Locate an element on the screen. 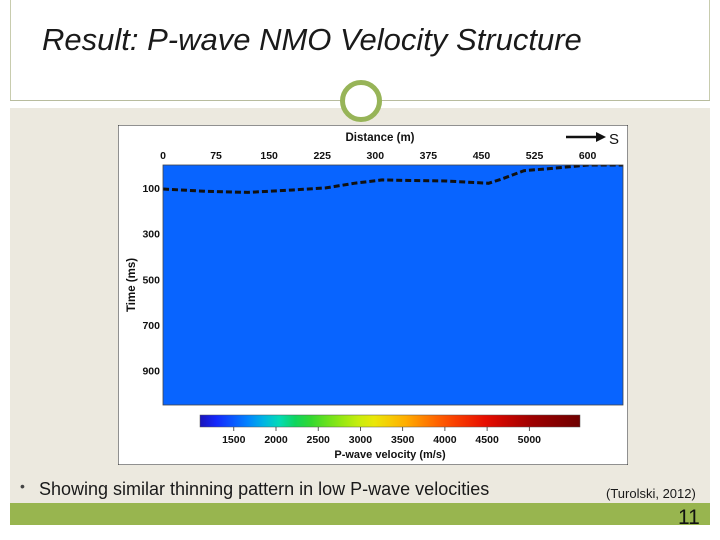 The image size is (720, 540). colorbar-tick-label: 4500 is located at coordinates (487, 440).